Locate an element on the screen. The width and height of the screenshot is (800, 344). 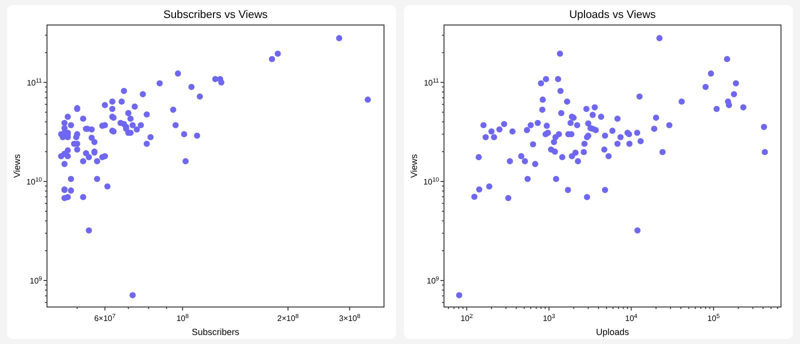
x-axis-title: Uploads is located at coordinates (613, 332).